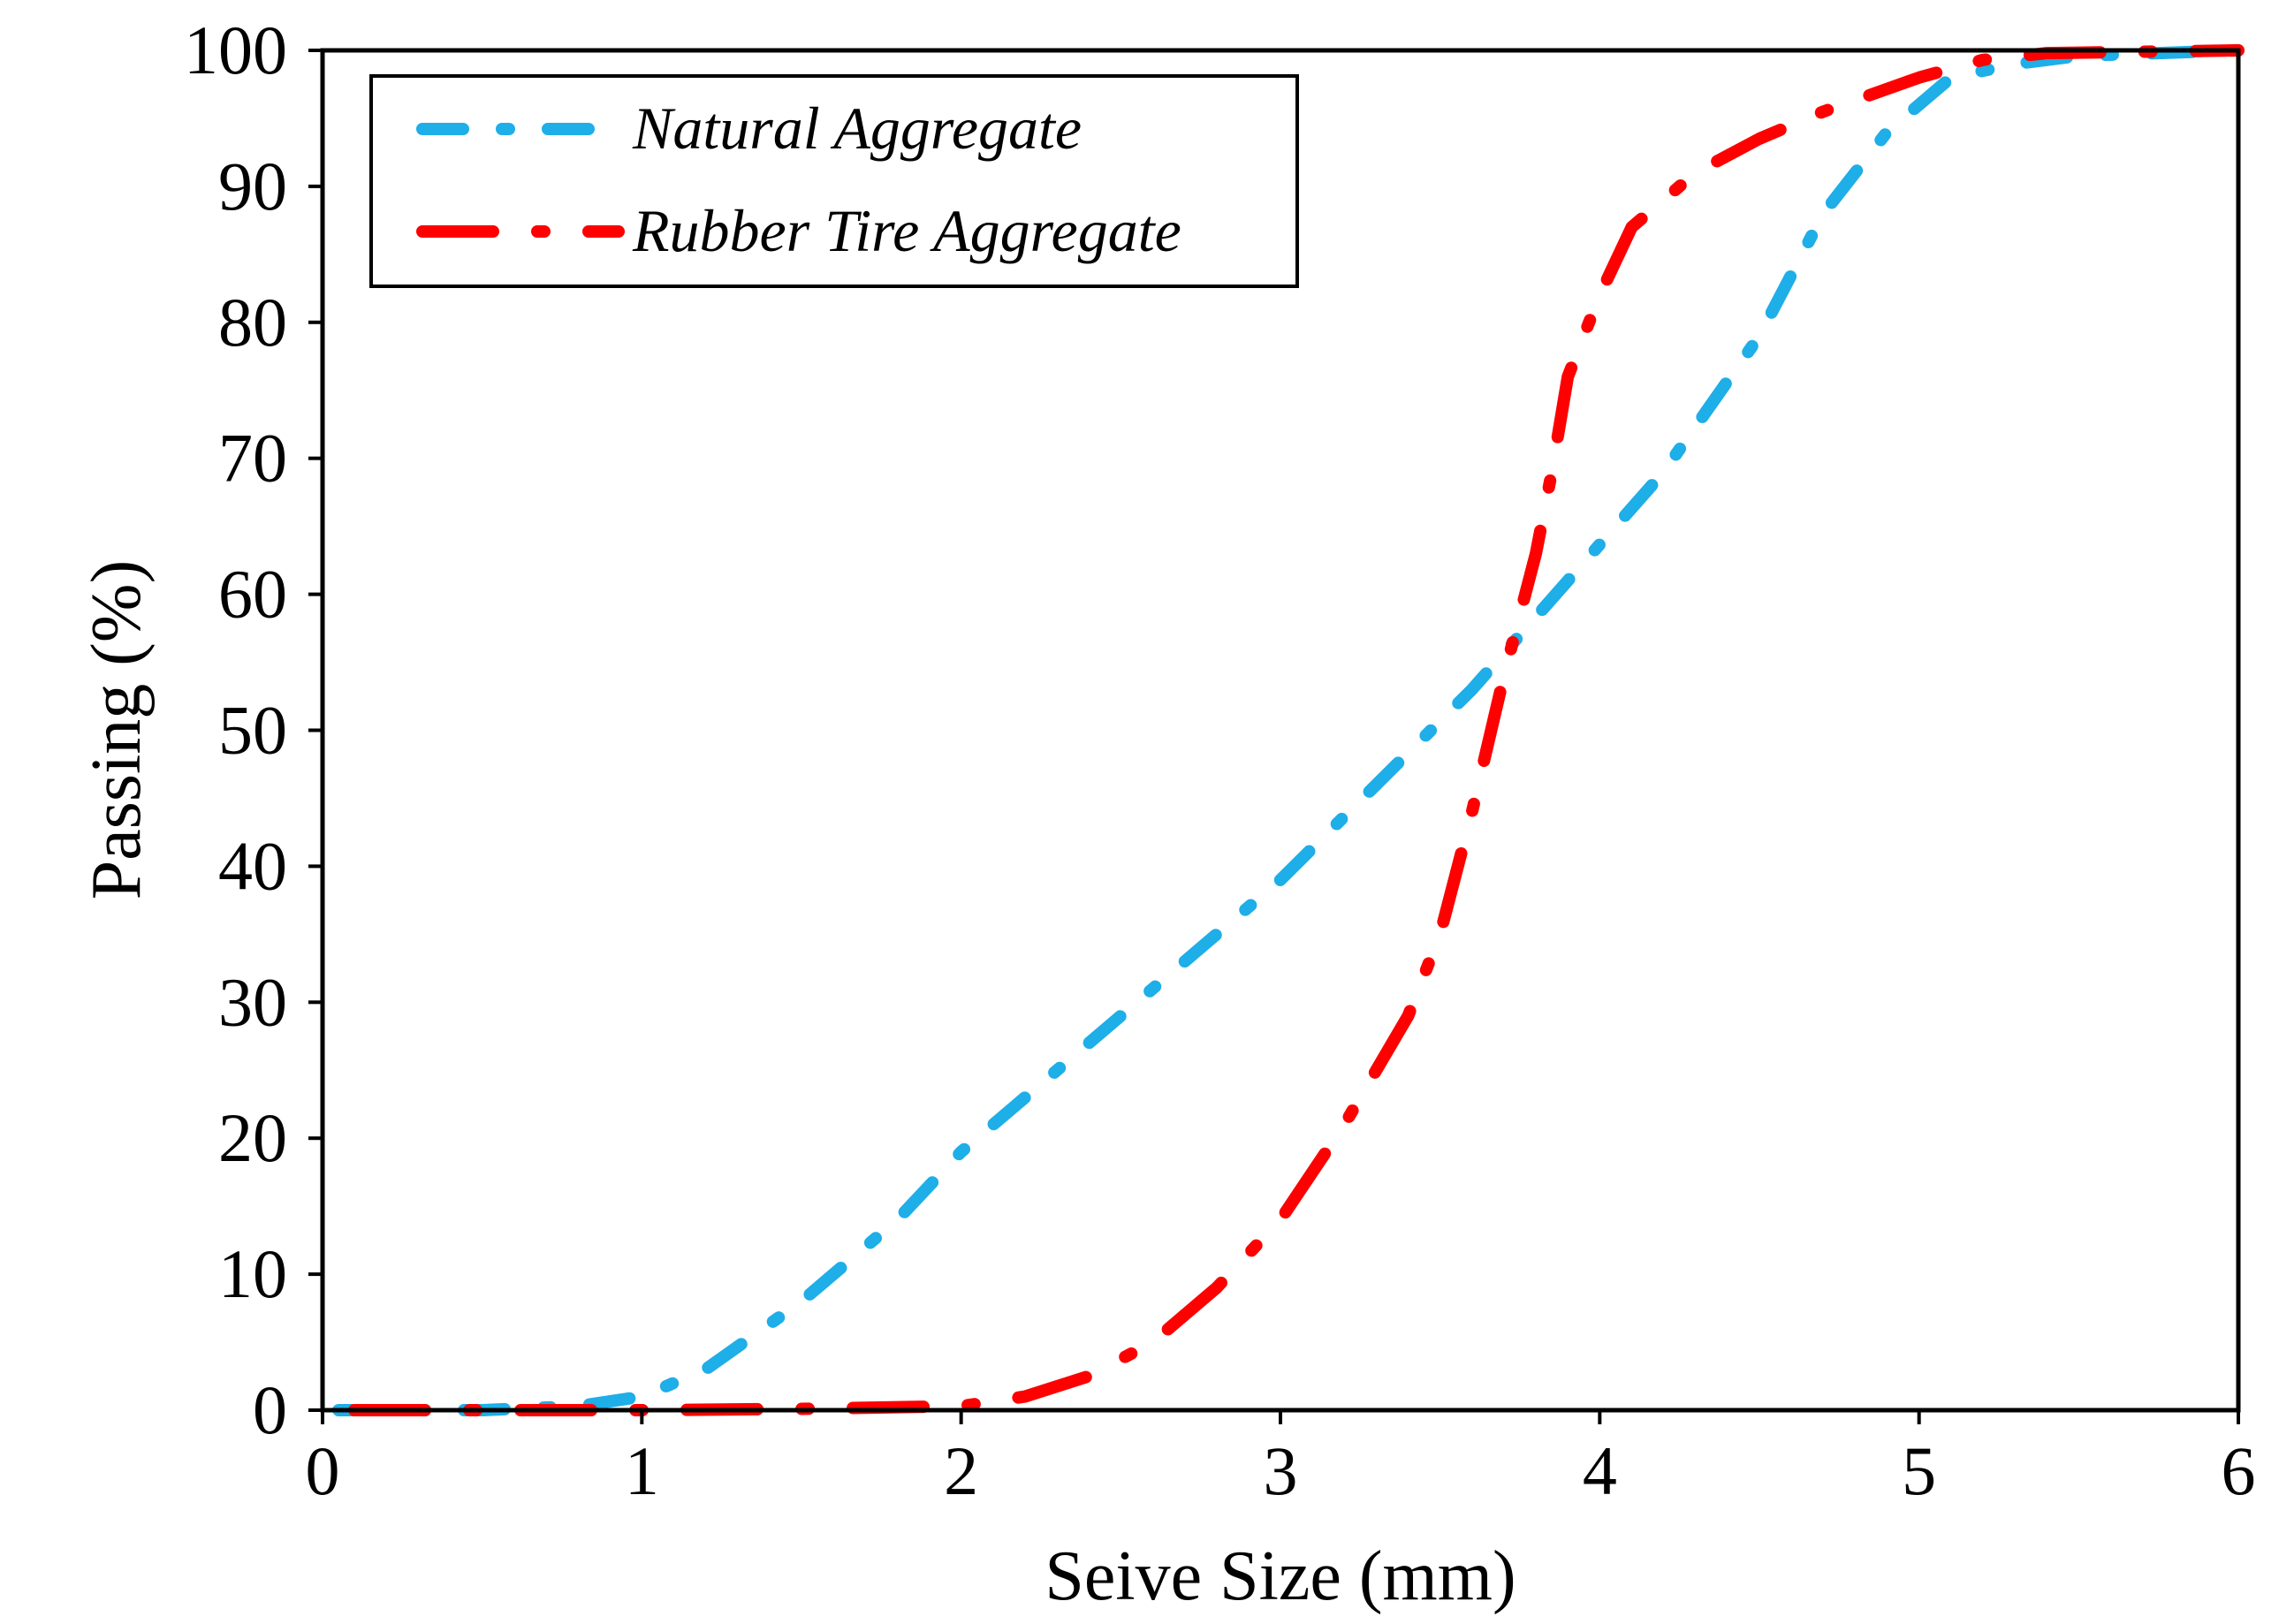 This screenshot has height=1624, width=2279. Describe the element at coordinates (270, 1409) in the screenshot. I see `y-tick-label: 0` at that location.